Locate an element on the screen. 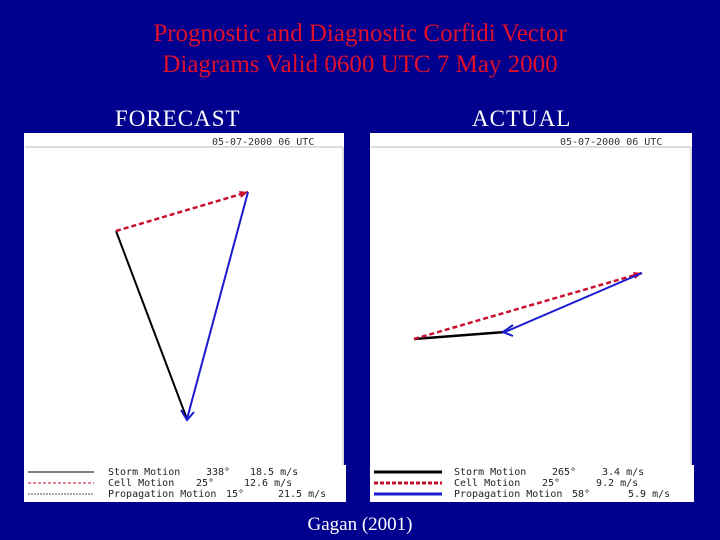 This screenshot has width=720, height=540. legend-cell-speed: 9.2 m/s is located at coordinates (617, 483).